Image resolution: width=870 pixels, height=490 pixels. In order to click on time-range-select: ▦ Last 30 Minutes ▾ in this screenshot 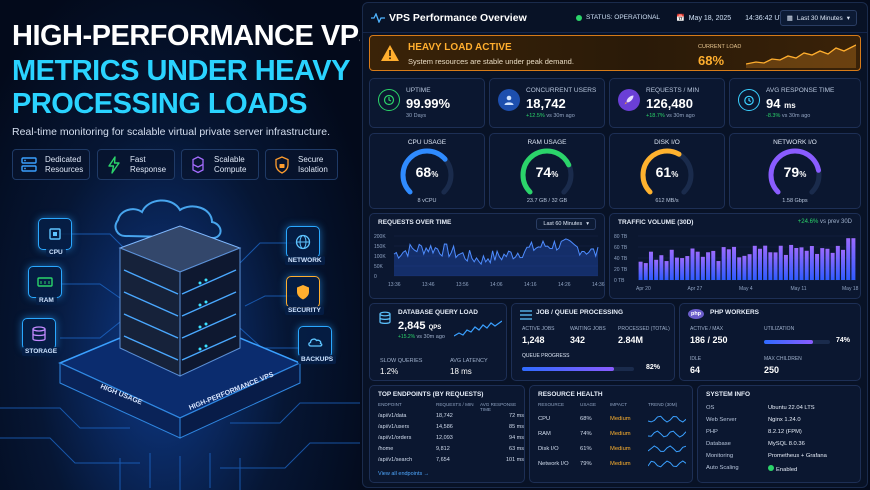, I will do `click(818, 18)`.